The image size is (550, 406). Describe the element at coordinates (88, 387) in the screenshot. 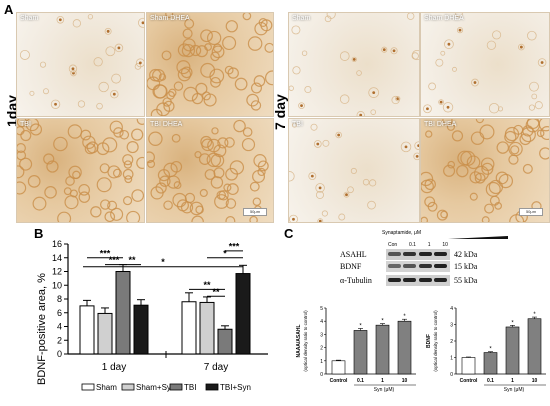

I see `legend-swatch` at that location.